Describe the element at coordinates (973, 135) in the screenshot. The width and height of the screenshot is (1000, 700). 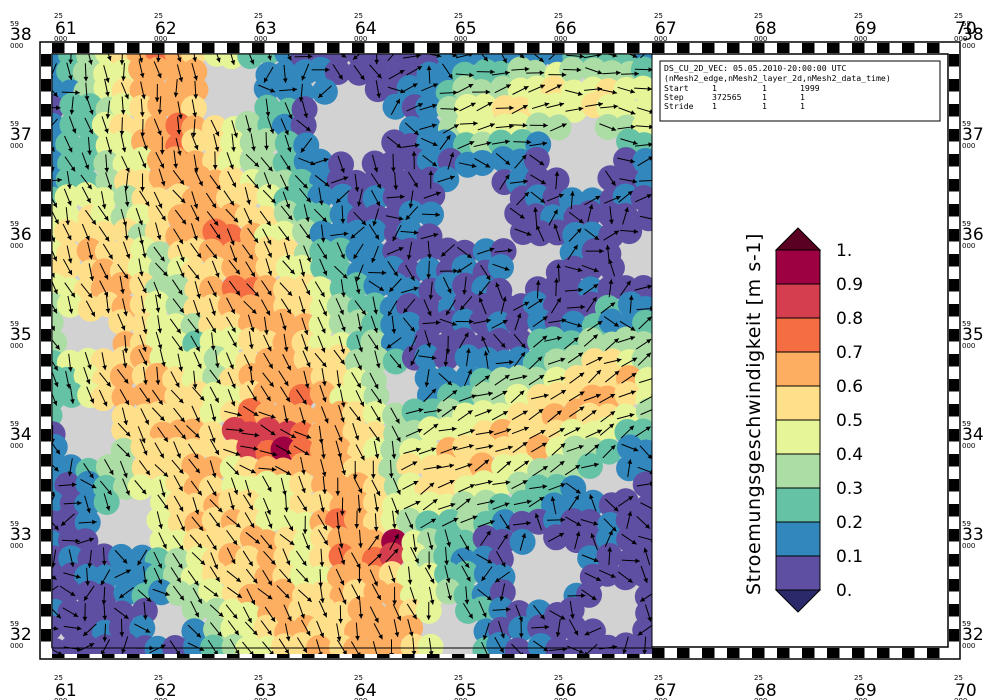
I see `y-tick-label: 37` at that location.